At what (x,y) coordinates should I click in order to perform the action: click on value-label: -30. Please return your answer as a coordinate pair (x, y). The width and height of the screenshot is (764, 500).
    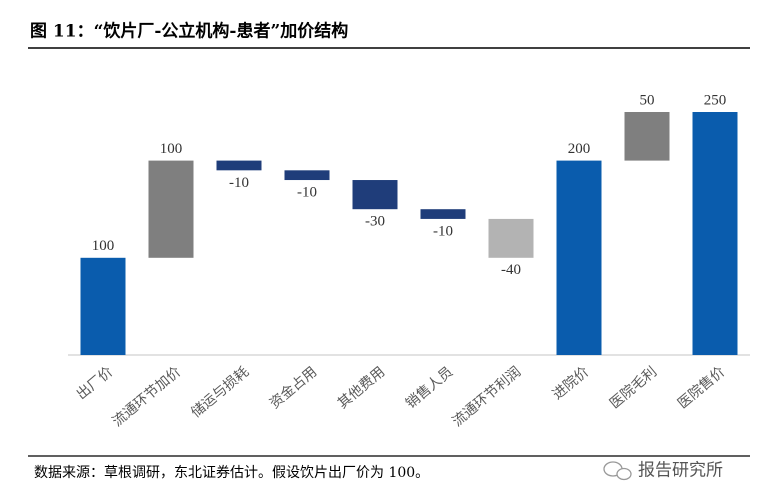
    Looking at the image, I should click on (375, 222).